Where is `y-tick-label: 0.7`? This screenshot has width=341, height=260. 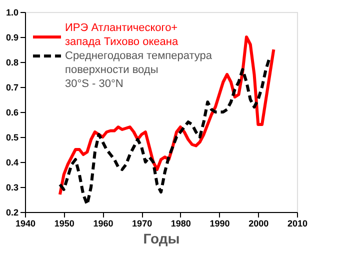 y-tick-label: 0.7 is located at coordinates (12, 87).